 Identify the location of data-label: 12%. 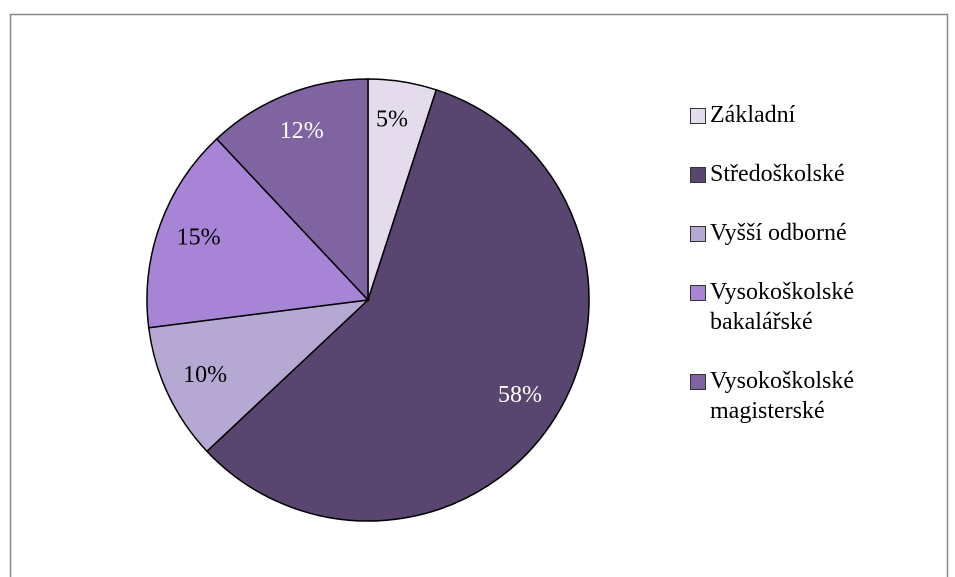
(302, 131).